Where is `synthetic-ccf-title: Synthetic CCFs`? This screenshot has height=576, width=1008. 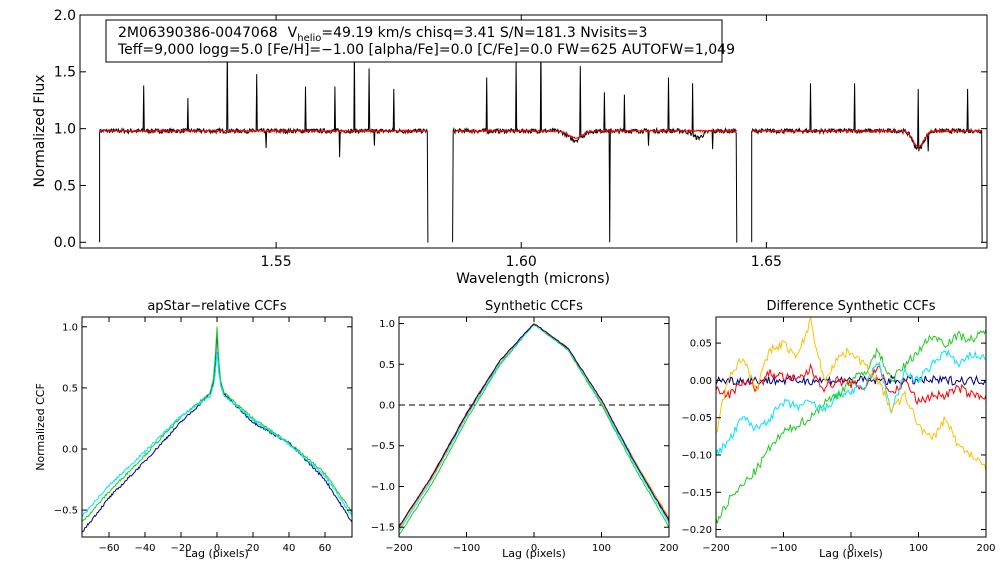 synthetic-ccf-title: Synthetic CCFs is located at coordinates (534, 306).